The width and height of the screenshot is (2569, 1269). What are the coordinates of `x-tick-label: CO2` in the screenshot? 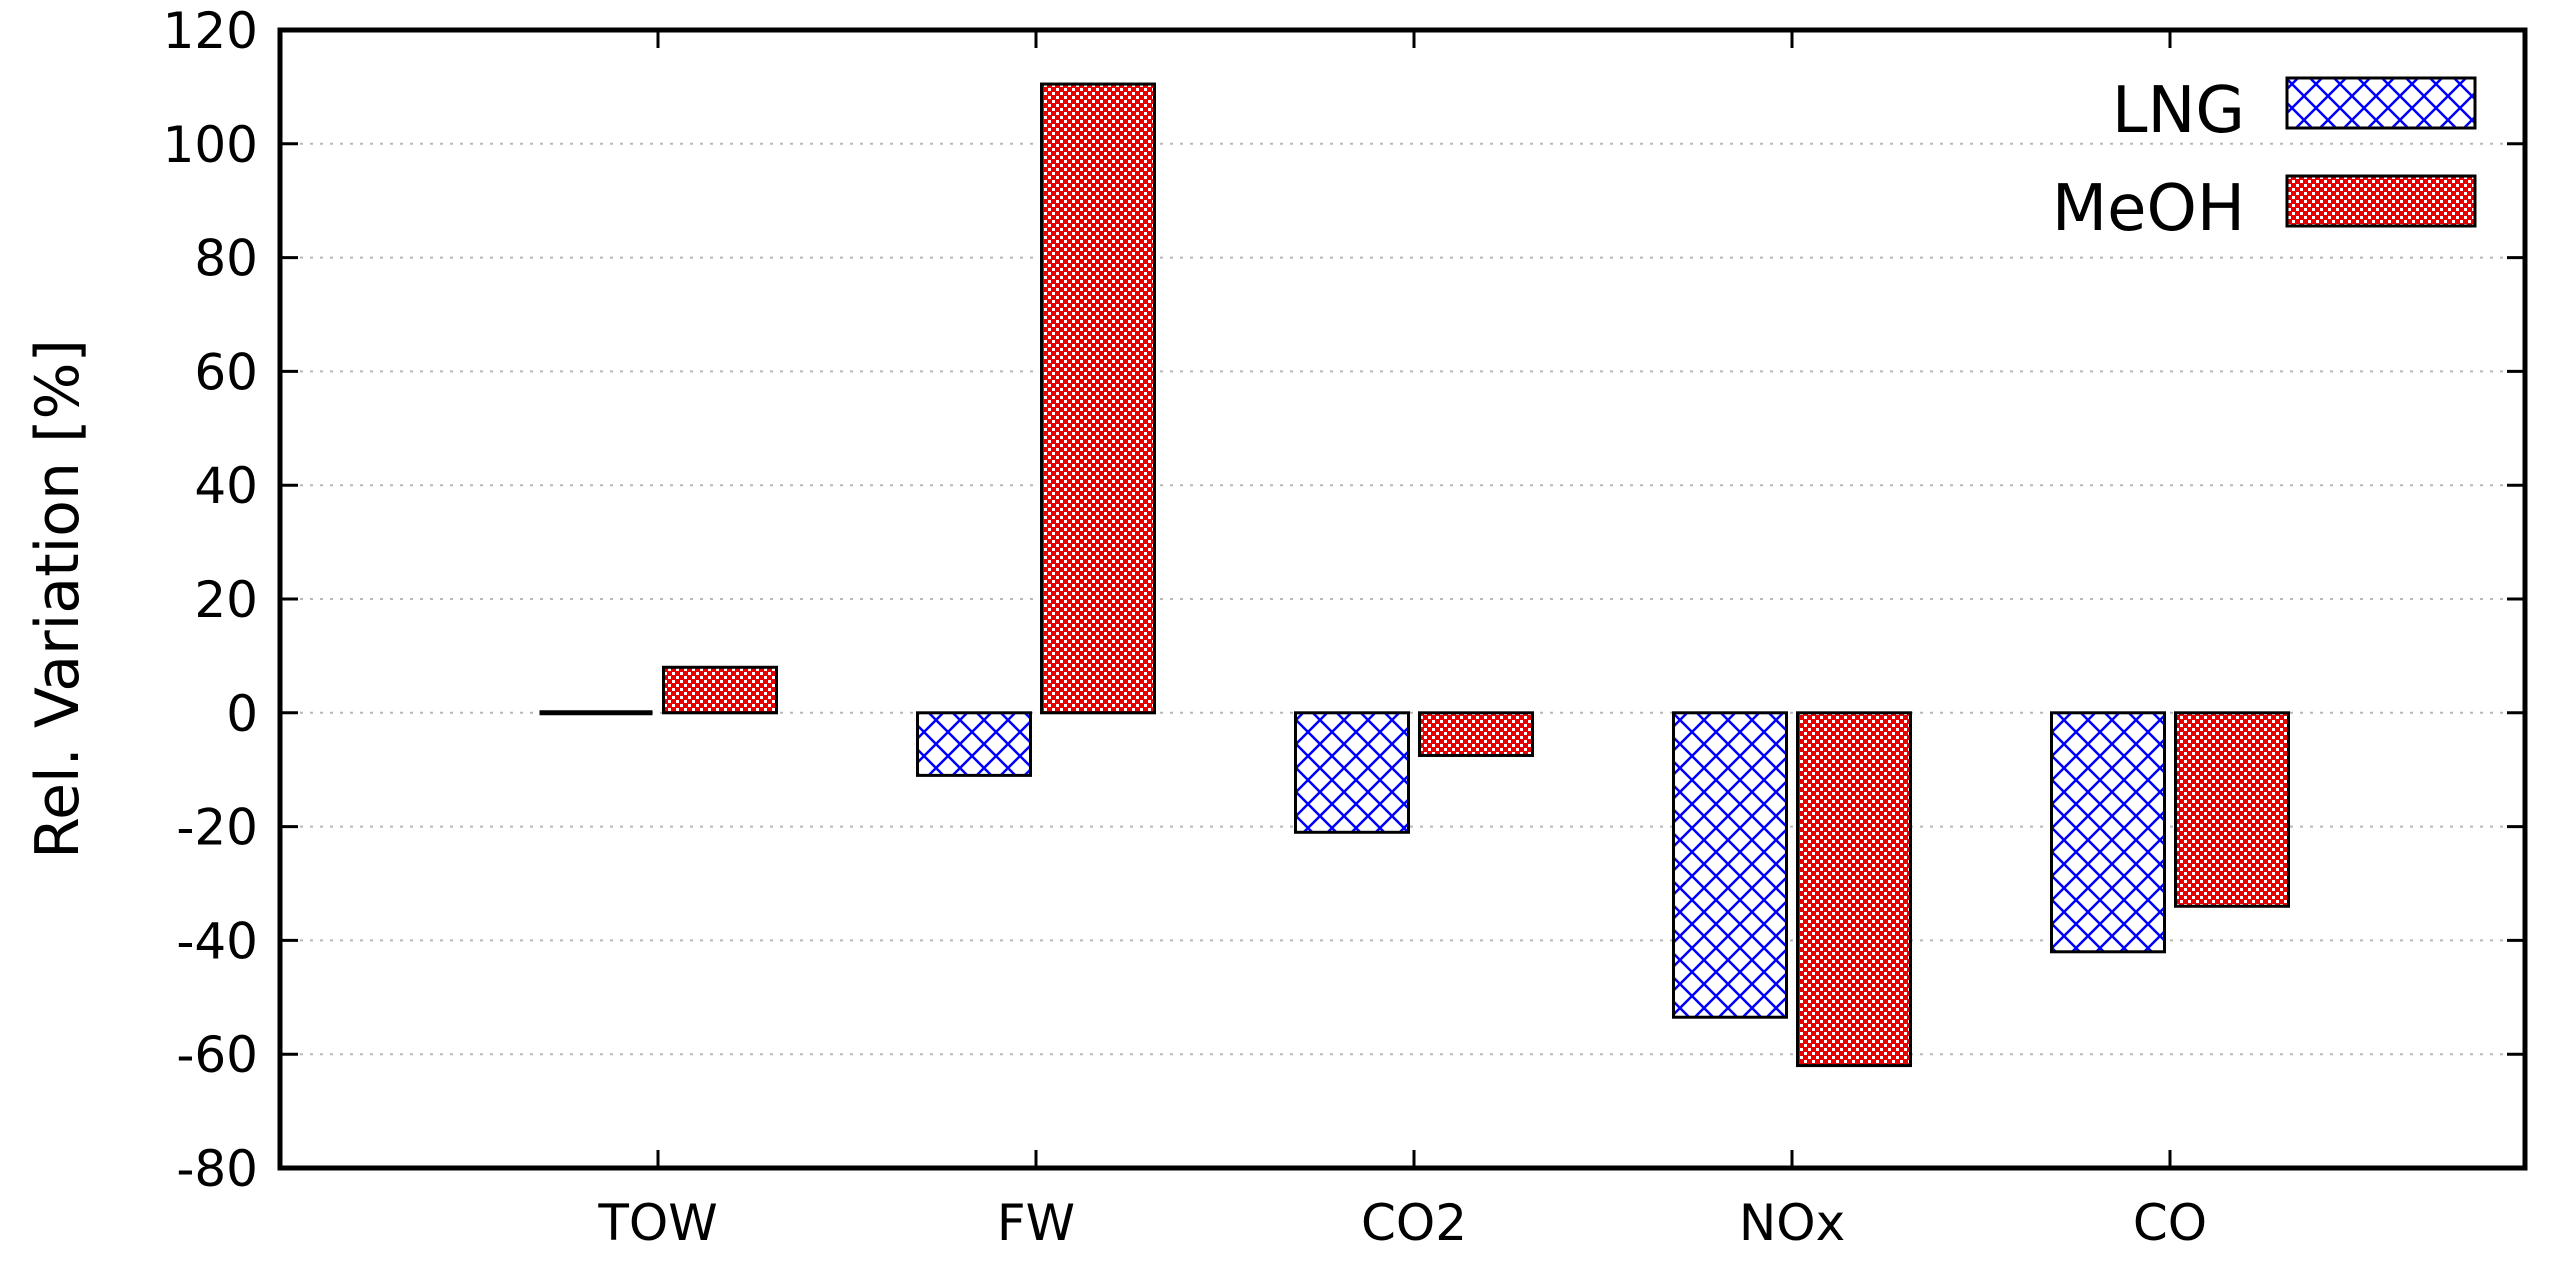 It's located at (1414, 1223).